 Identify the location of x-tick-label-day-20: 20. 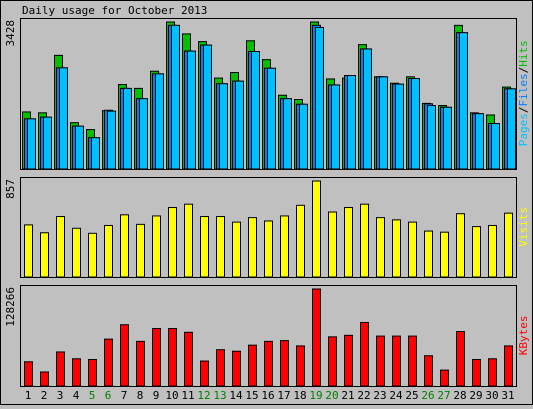
(331, 395).